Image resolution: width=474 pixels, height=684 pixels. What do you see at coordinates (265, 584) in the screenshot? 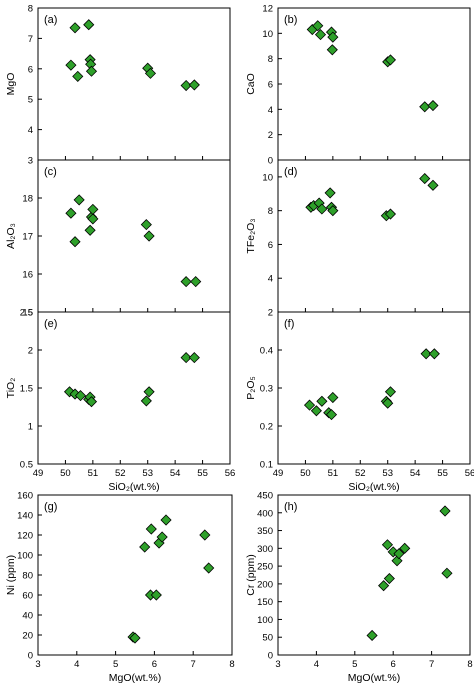
I see `y-tick-label: 200` at bounding box center [265, 584].